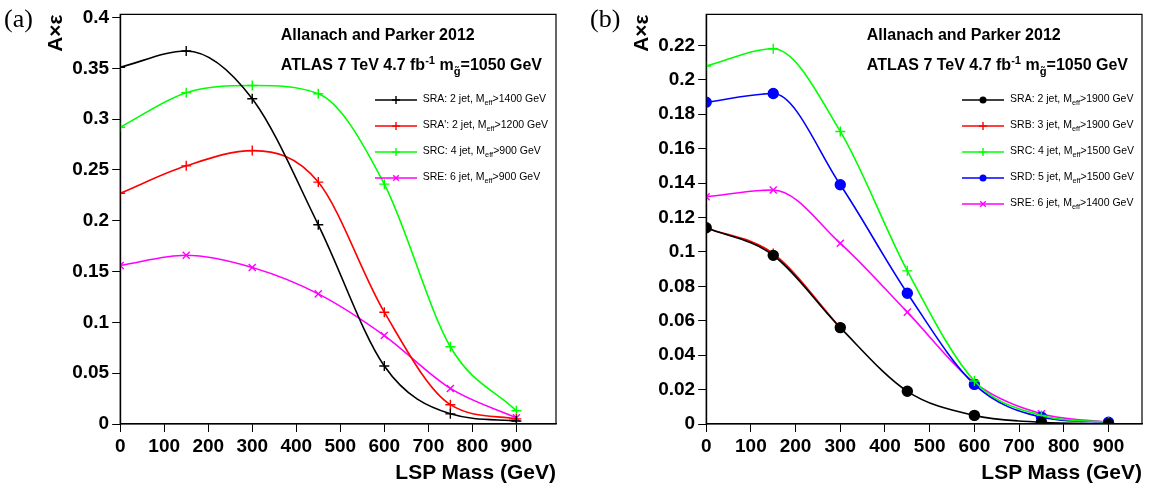  Describe the element at coordinates (91, 169) in the screenshot. I see `y-tick-label: 0.25` at that location.